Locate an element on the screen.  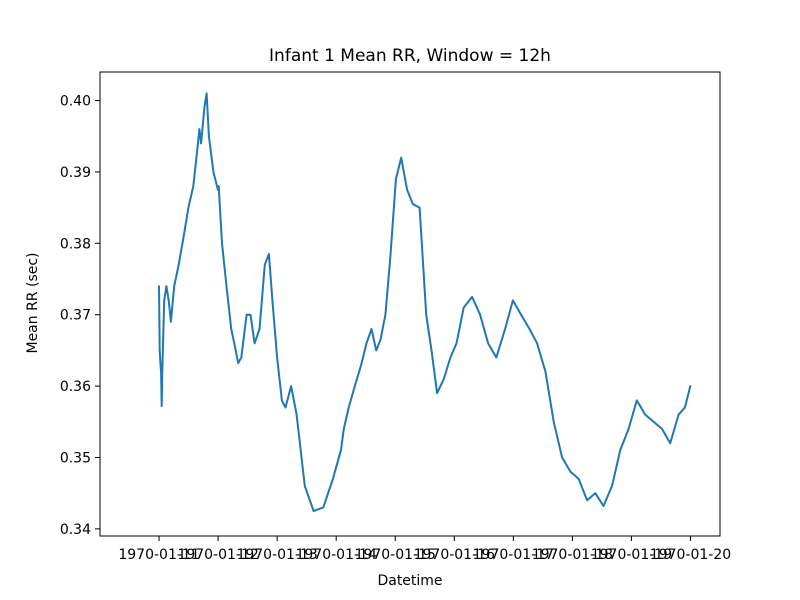
x-tick-label: 1970-01-12 is located at coordinates (217, 555).